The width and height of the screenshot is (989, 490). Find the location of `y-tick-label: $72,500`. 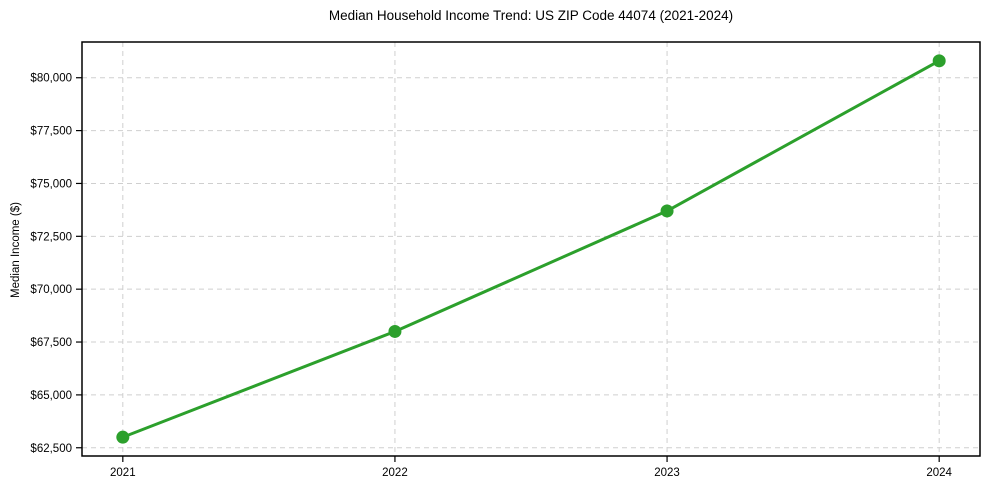

y-tick-label: $72,500 is located at coordinates (51, 237).